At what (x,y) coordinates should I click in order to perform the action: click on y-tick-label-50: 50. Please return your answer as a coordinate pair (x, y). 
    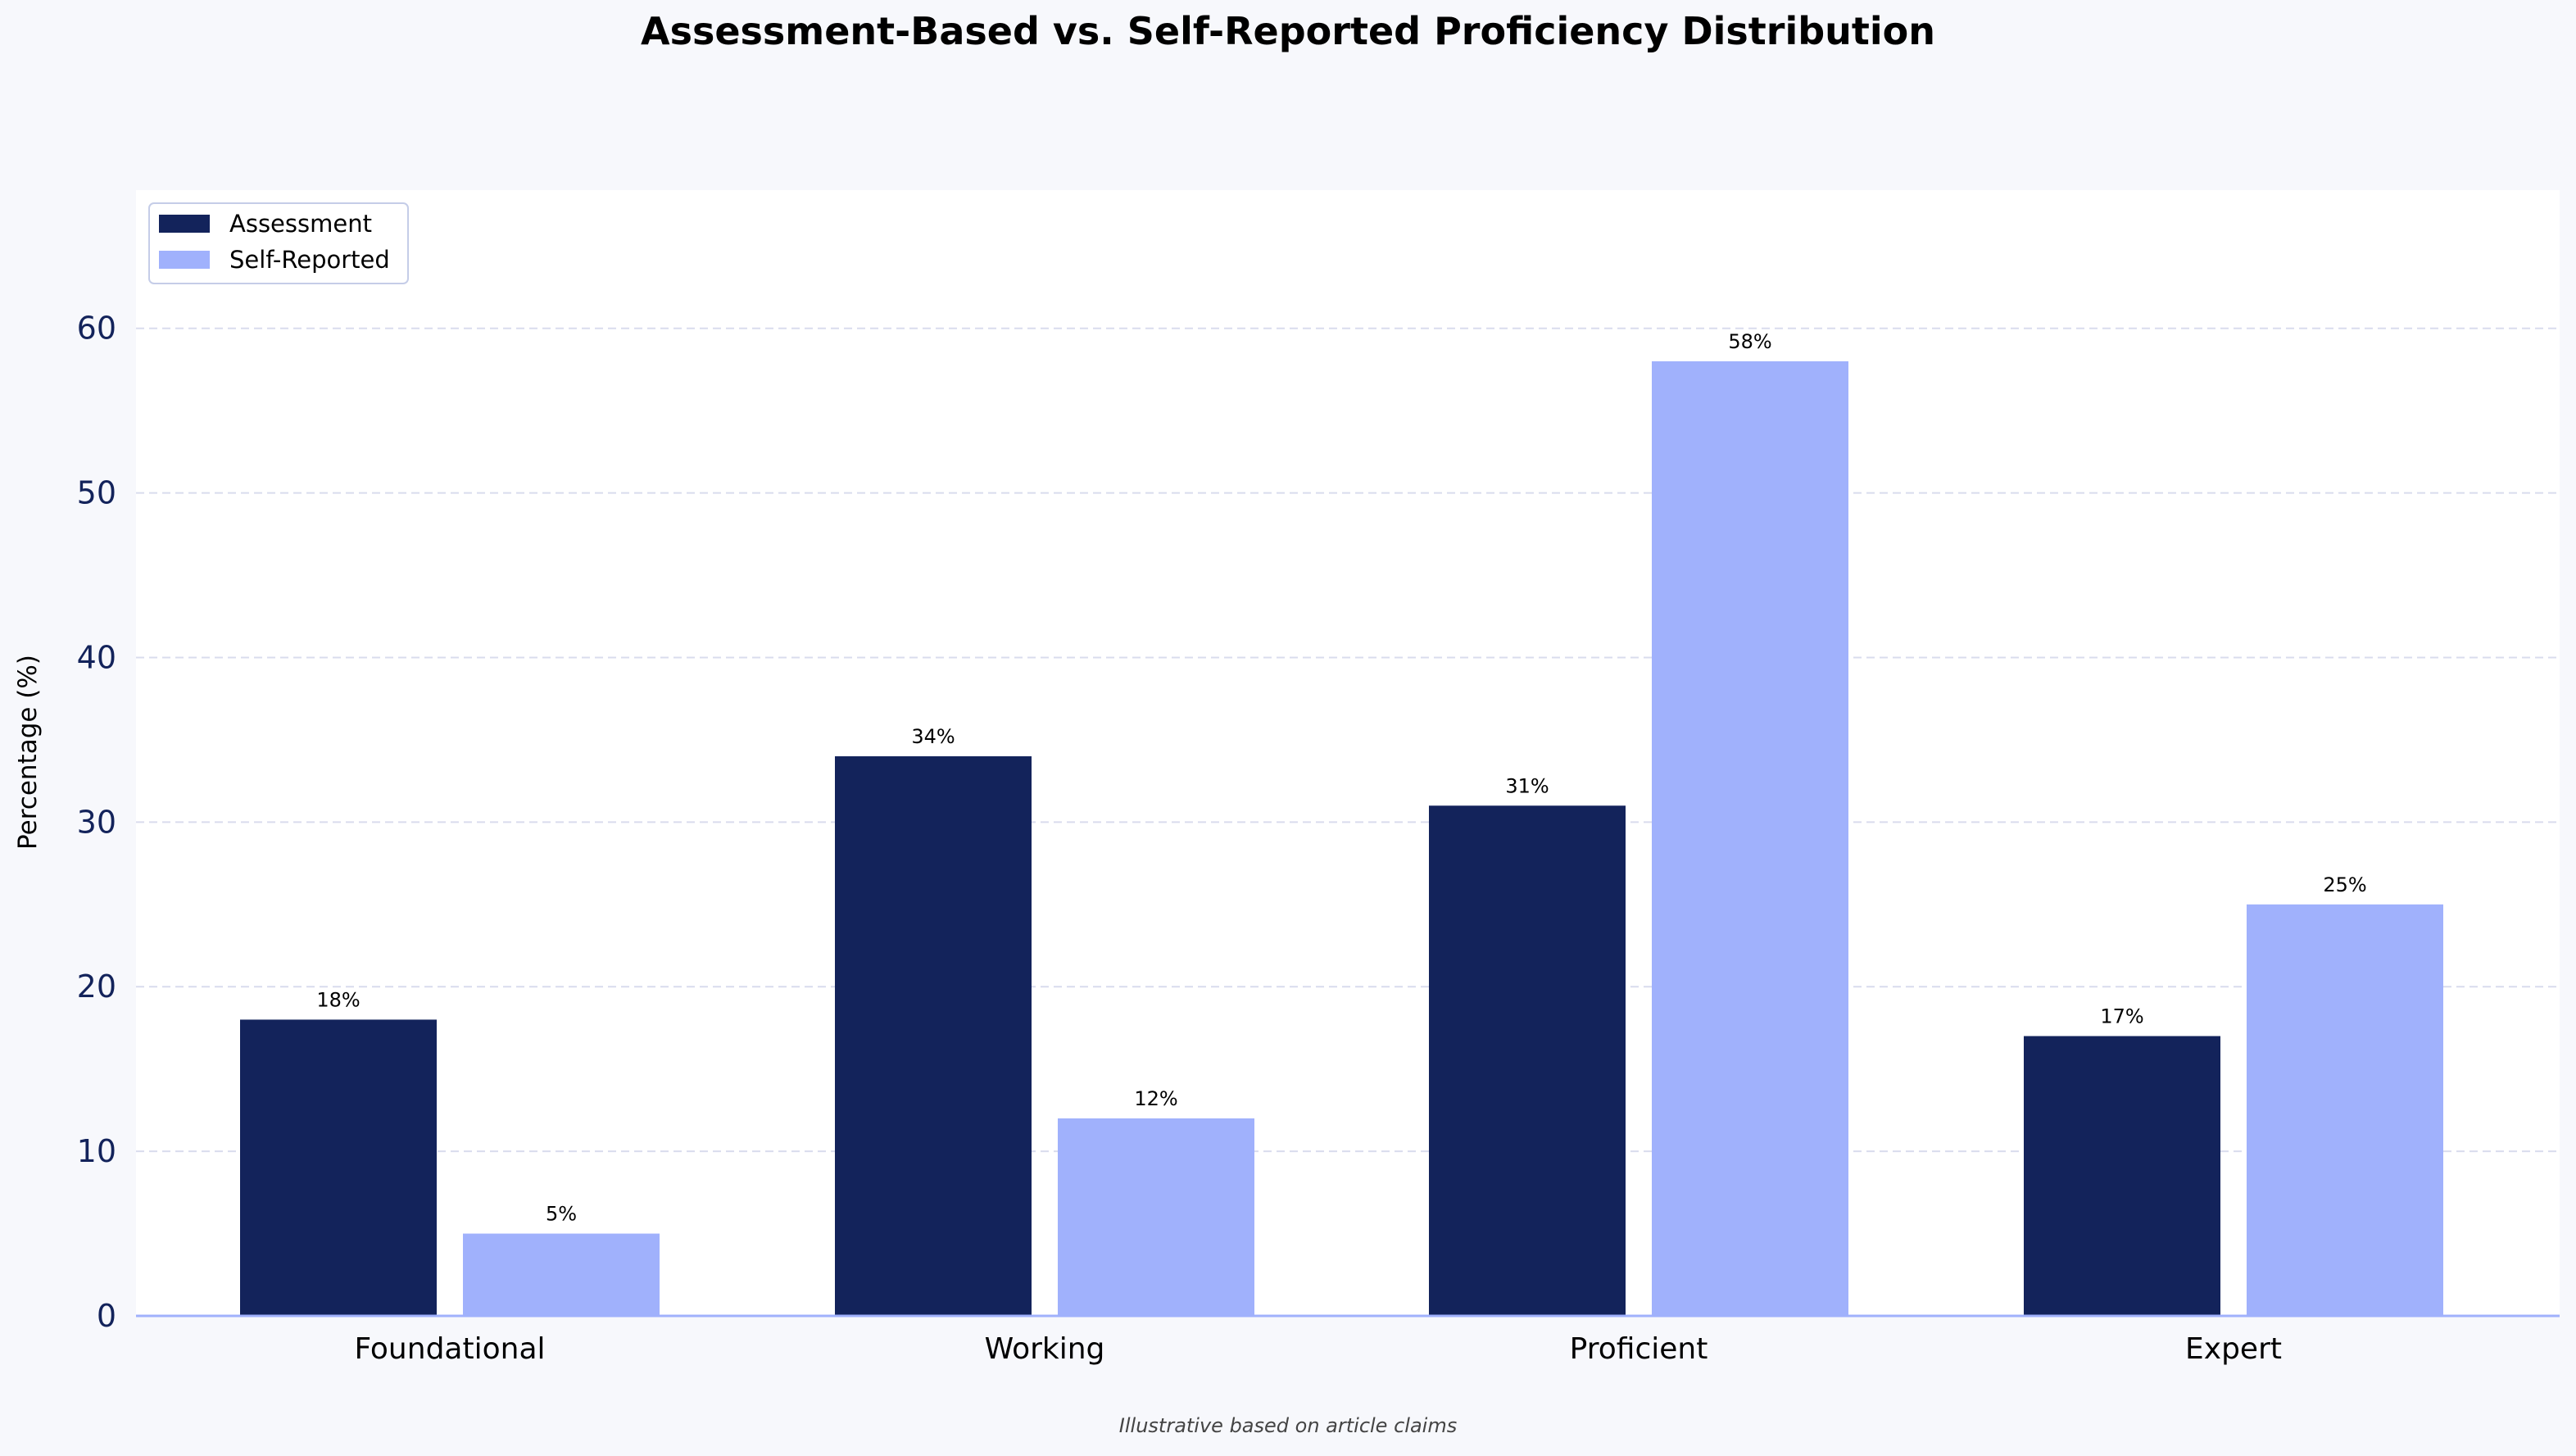
    Looking at the image, I should click on (96, 493).